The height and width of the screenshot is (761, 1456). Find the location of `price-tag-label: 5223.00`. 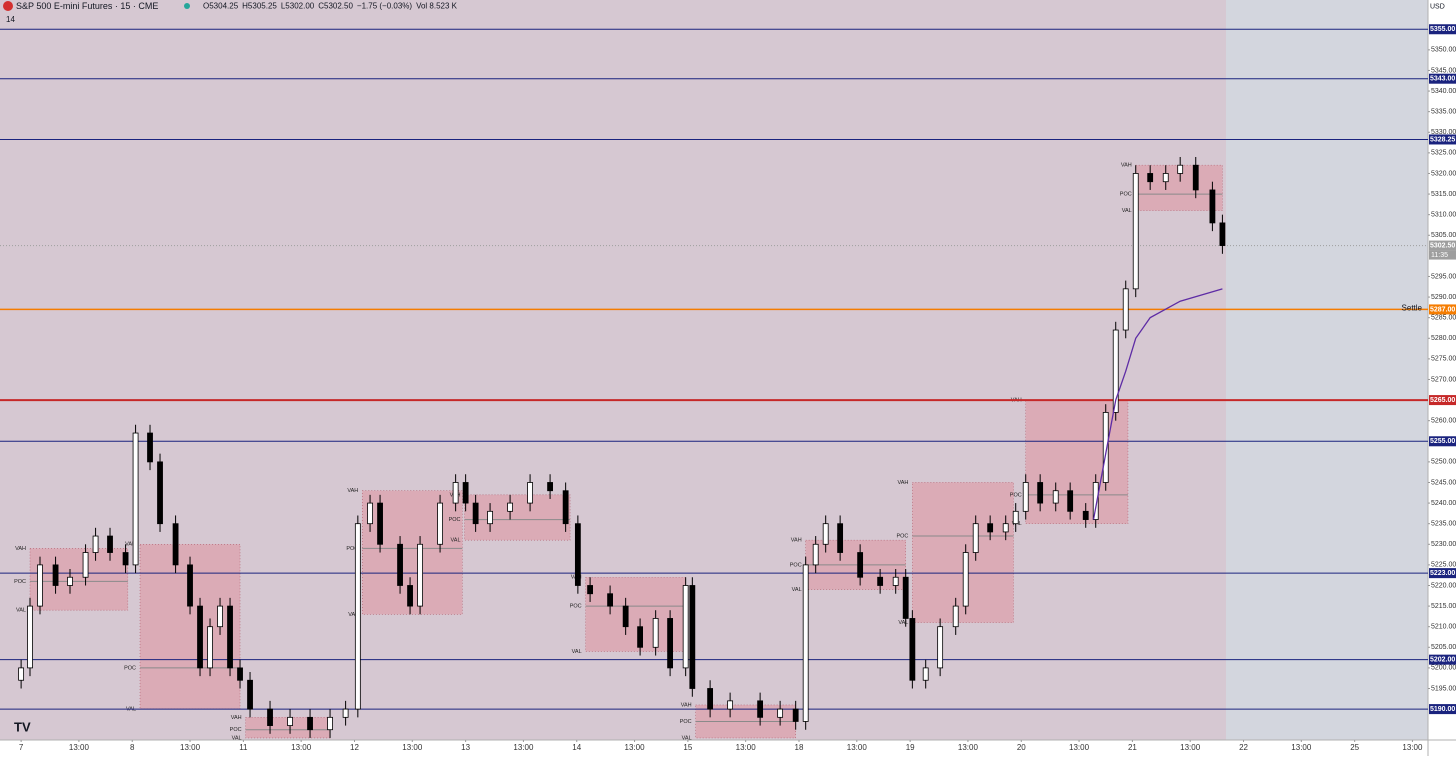

price-tag-label: 5223.00 is located at coordinates (1442, 573).